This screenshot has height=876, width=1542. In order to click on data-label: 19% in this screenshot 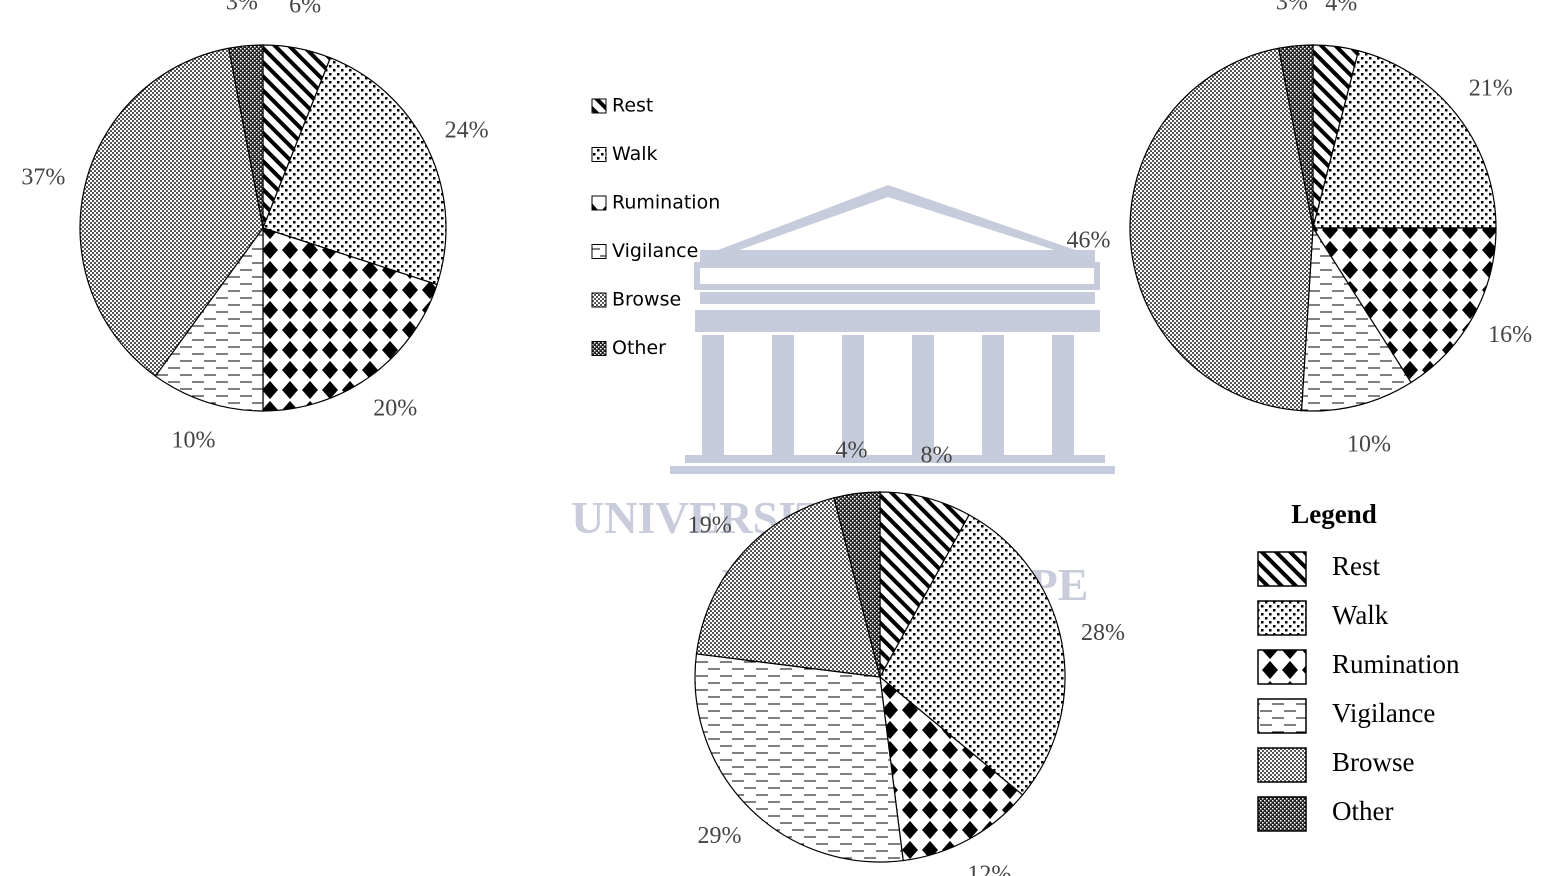, I will do `click(710, 525)`.